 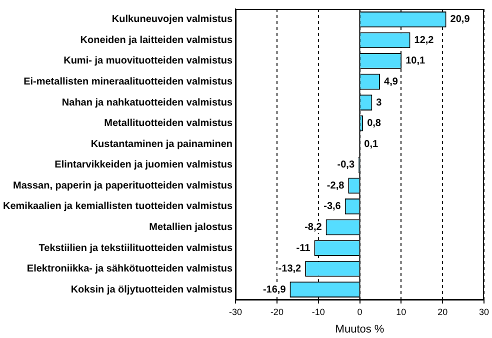 What do you see at coordinates (128, 82) in the screenshot?
I see `y-tick-label: Ei-metallisten mineraalituotteiden valmistus` at bounding box center [128, 82].